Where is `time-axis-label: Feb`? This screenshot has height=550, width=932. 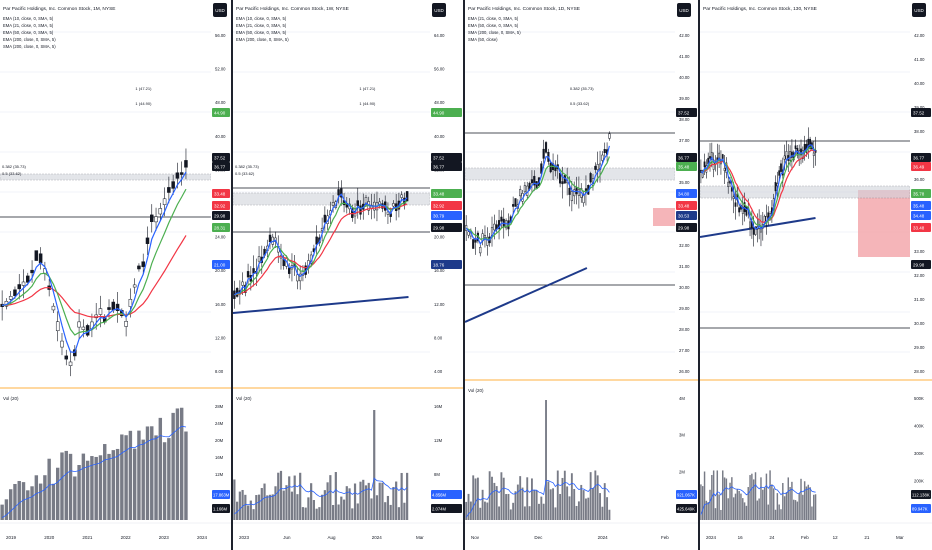
time-axis-label: Feb is located at coordinates (665, 537).